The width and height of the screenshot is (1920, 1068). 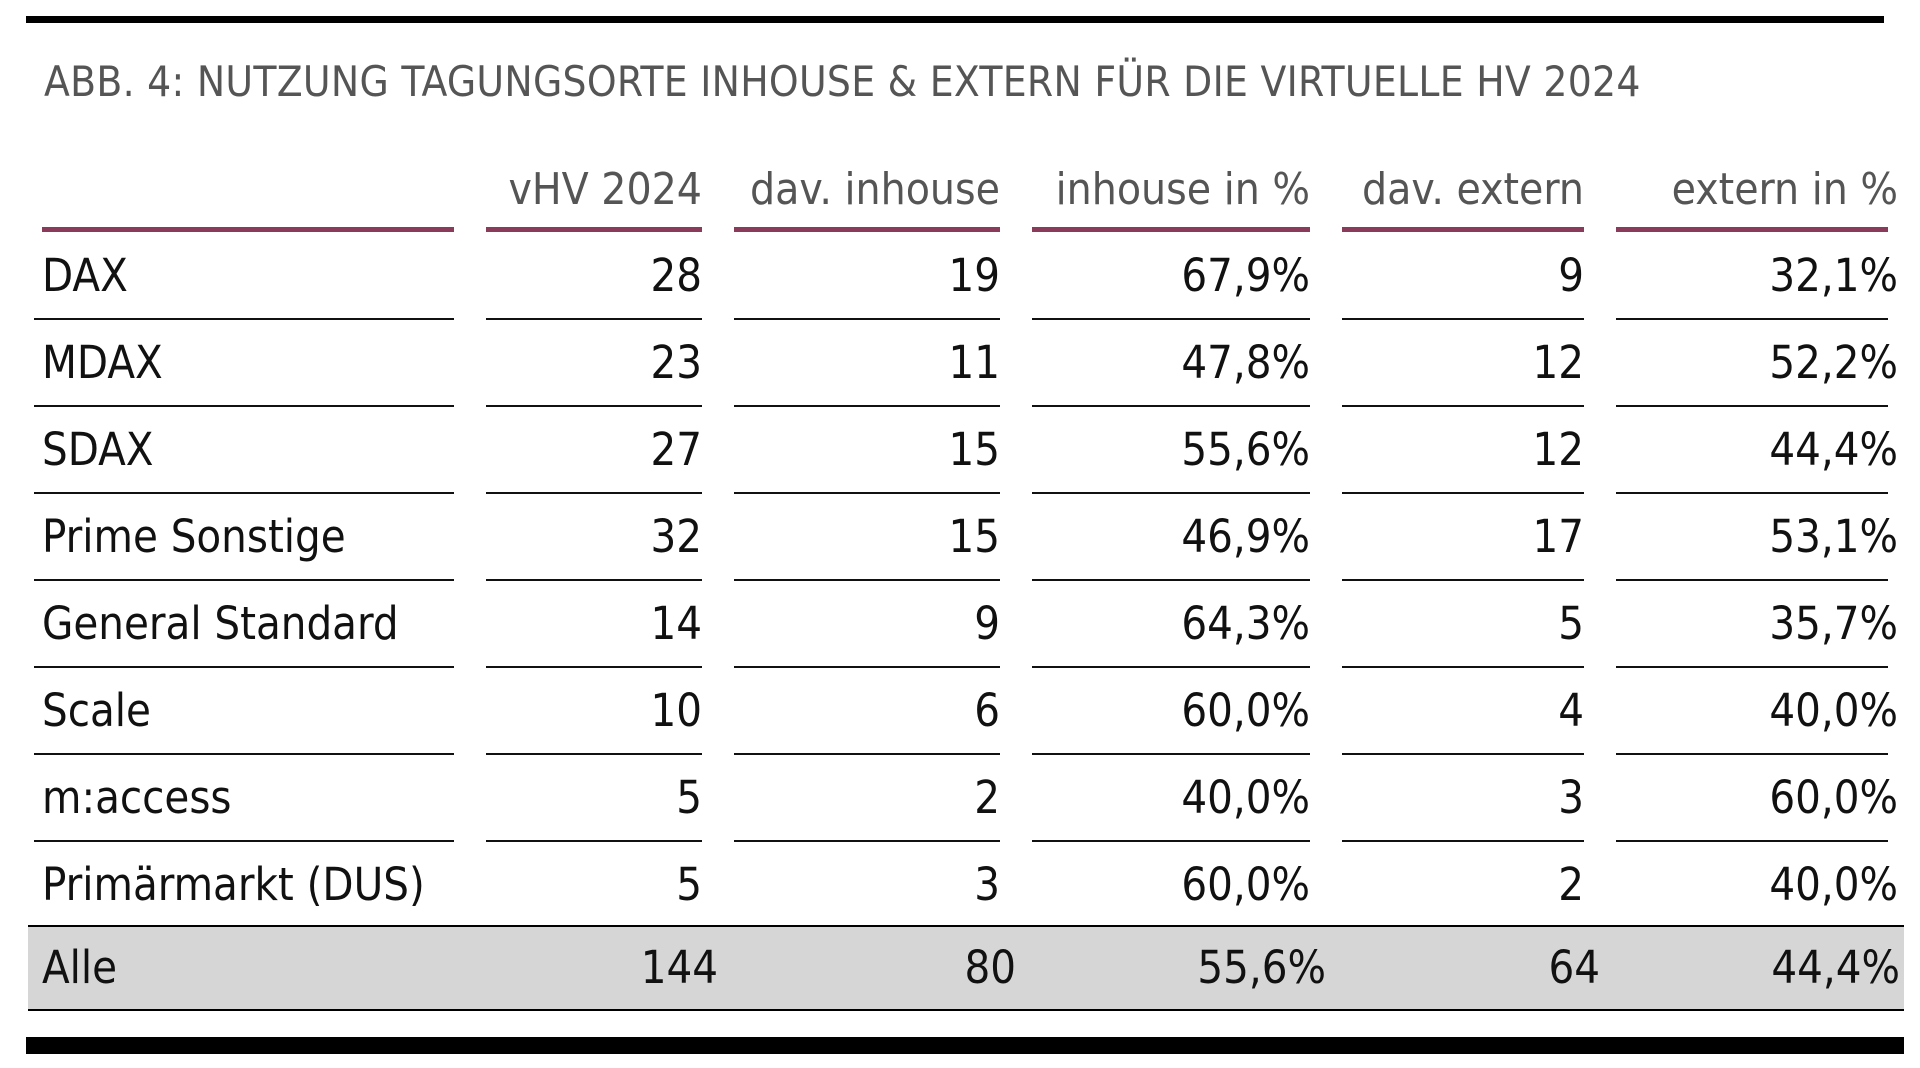 What do you see at coordinates (1574, 967) in the screenshot?
I see `total-cell: 64` at bounding box center [1574, 967].